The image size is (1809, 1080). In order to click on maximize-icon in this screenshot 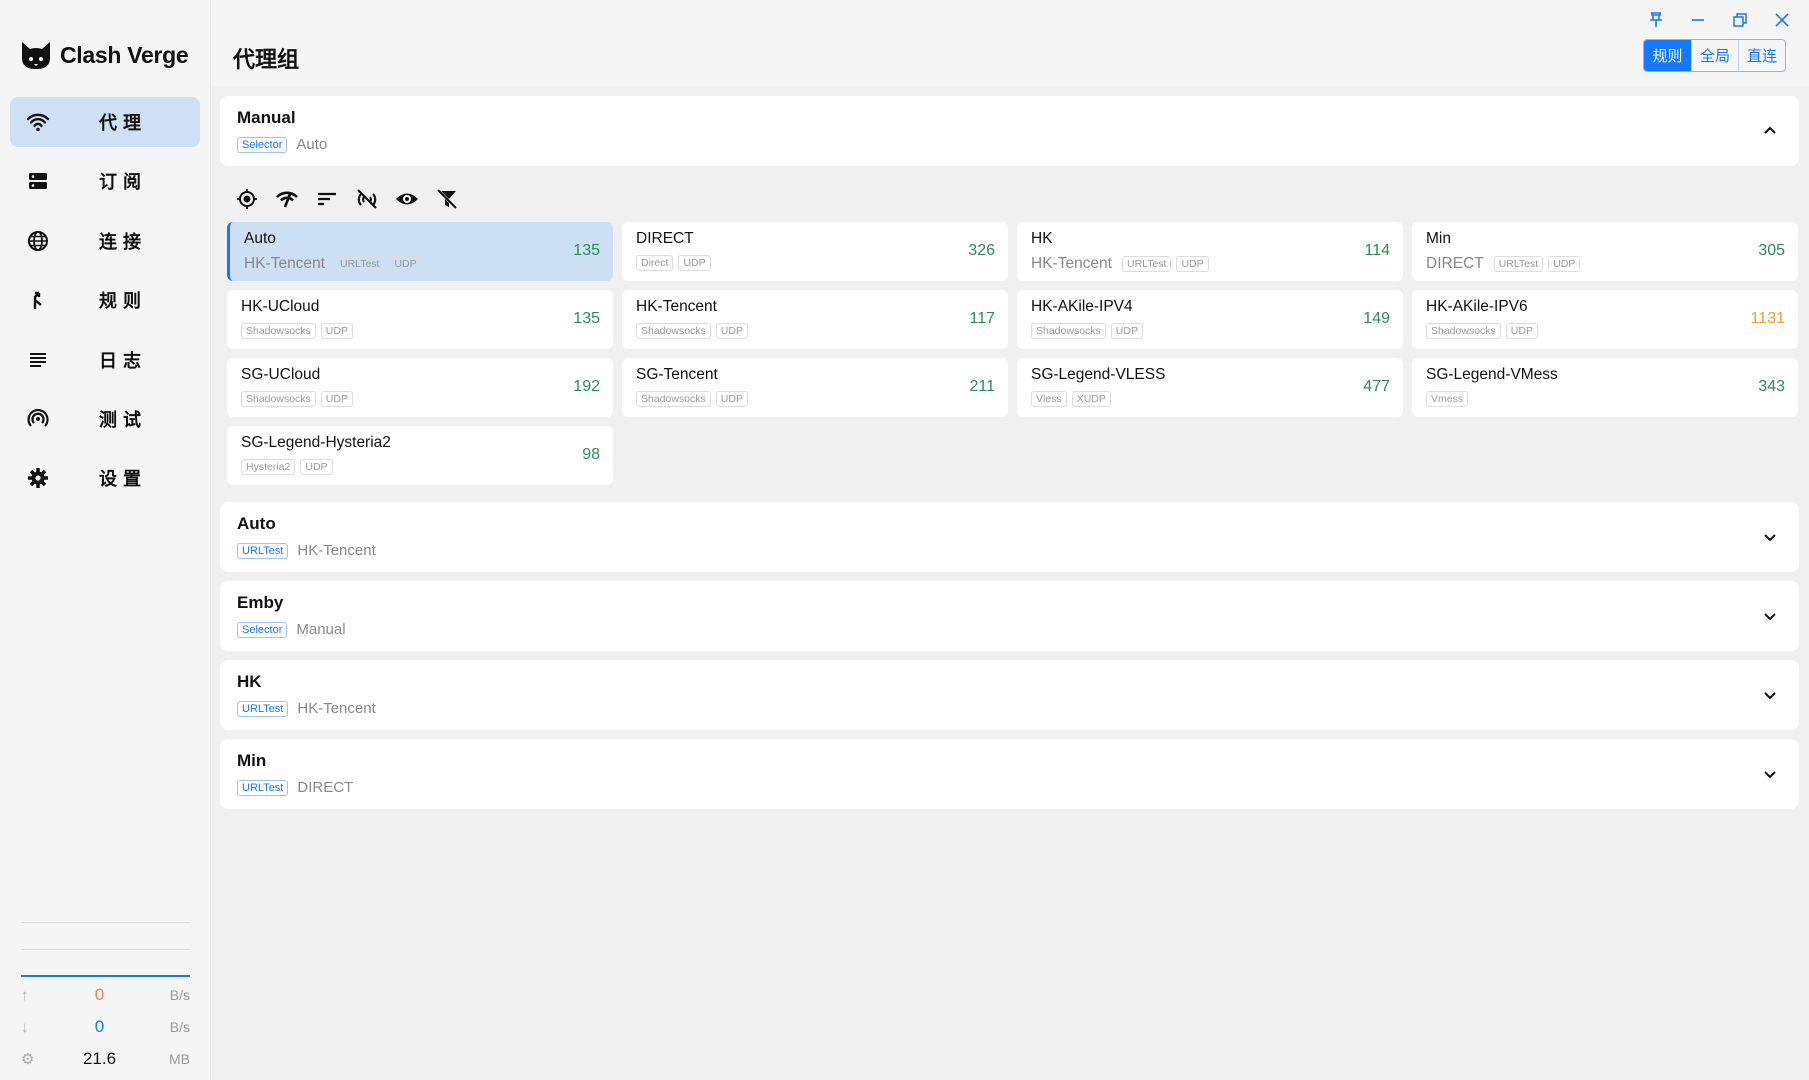, I will do `click(1740, 20)`.